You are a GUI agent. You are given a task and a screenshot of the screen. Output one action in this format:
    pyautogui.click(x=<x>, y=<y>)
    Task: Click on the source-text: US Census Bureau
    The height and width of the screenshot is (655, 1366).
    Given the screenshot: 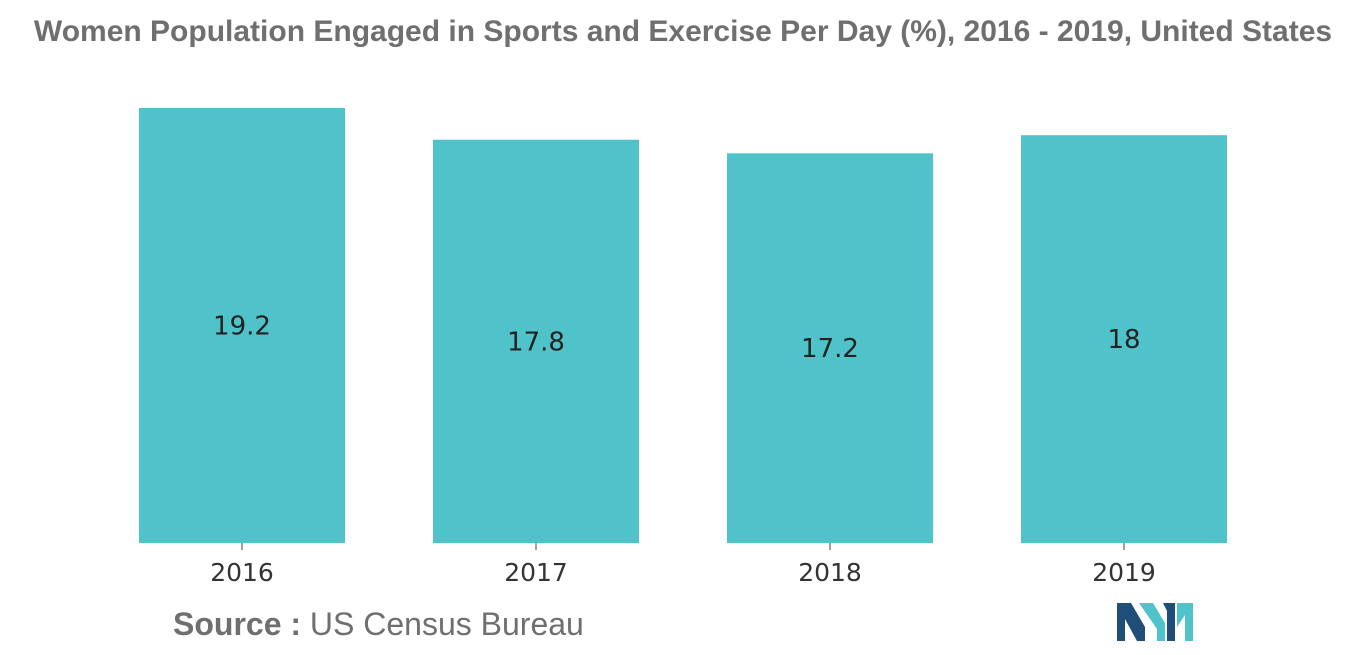 What is the action you would take?
    pyautogui.click(x=446, y=624)
    